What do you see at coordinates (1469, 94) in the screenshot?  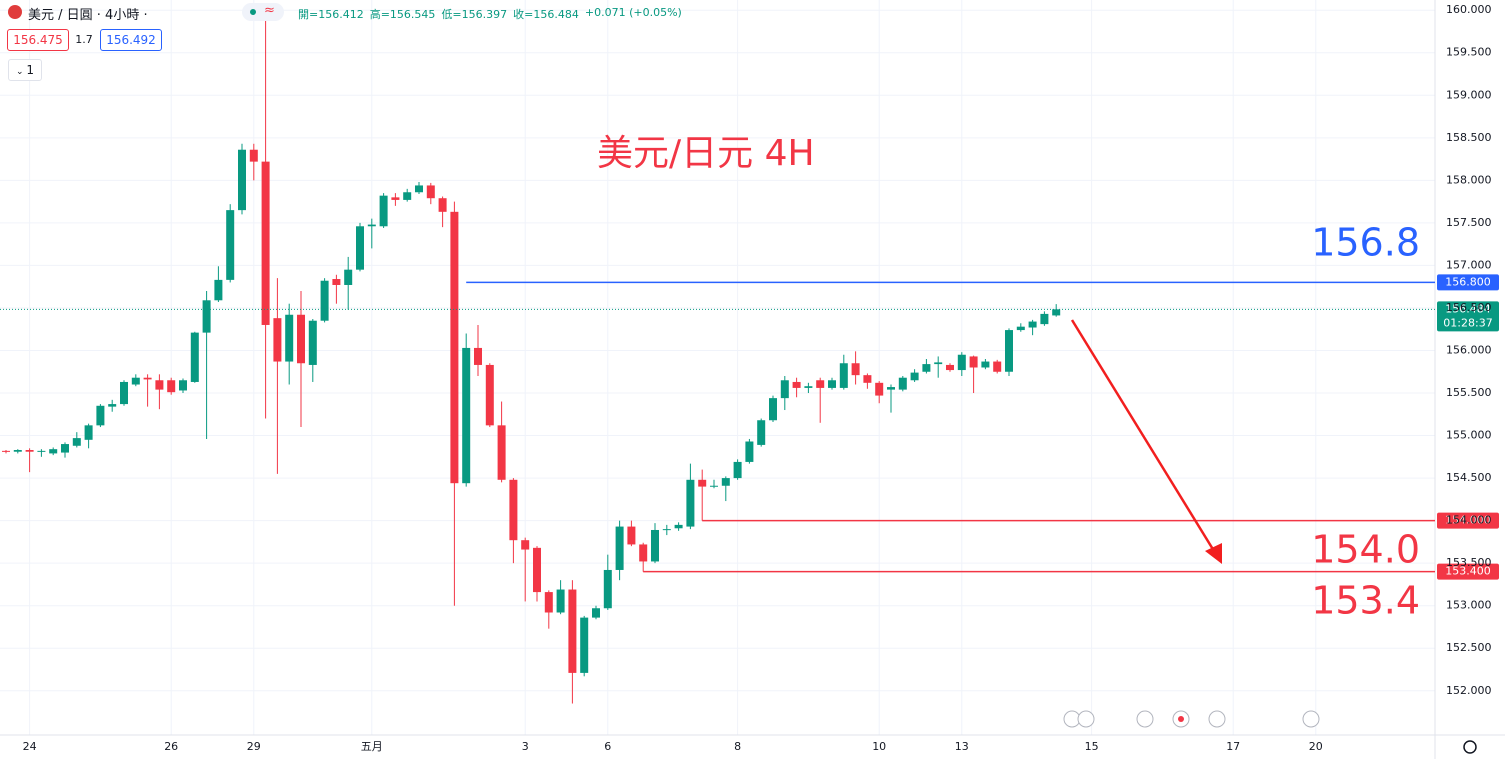 I see `y-tick-label: 159.000` at bounding box center [1469, 94].